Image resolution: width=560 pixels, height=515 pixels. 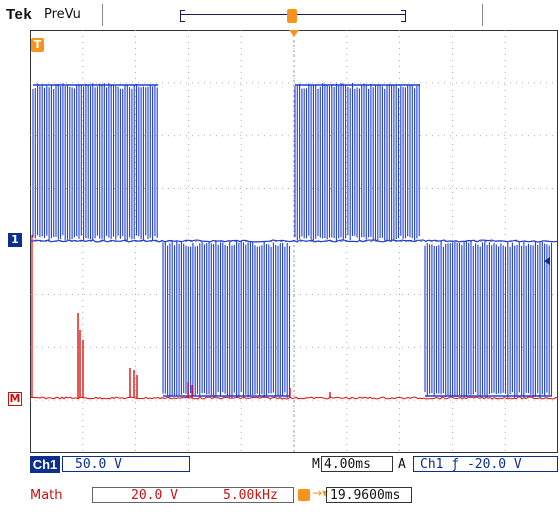 What do you see at coordinates (494, 464) in the screenshot?
I see `trigger-level: -20.0 V` at bounding box center [494, 464].